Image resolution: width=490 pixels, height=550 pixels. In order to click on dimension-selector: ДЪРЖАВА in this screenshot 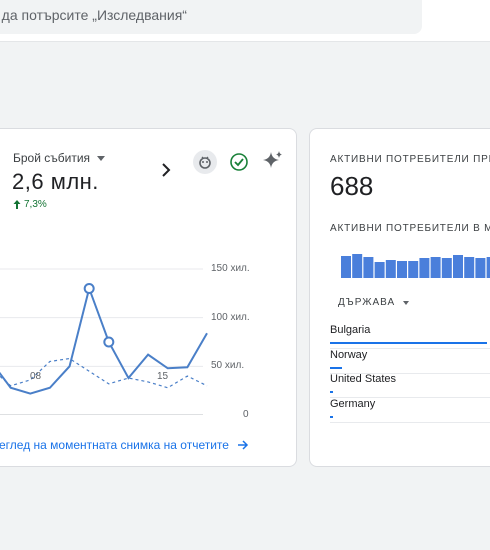, I will do `click(374, 302)`.